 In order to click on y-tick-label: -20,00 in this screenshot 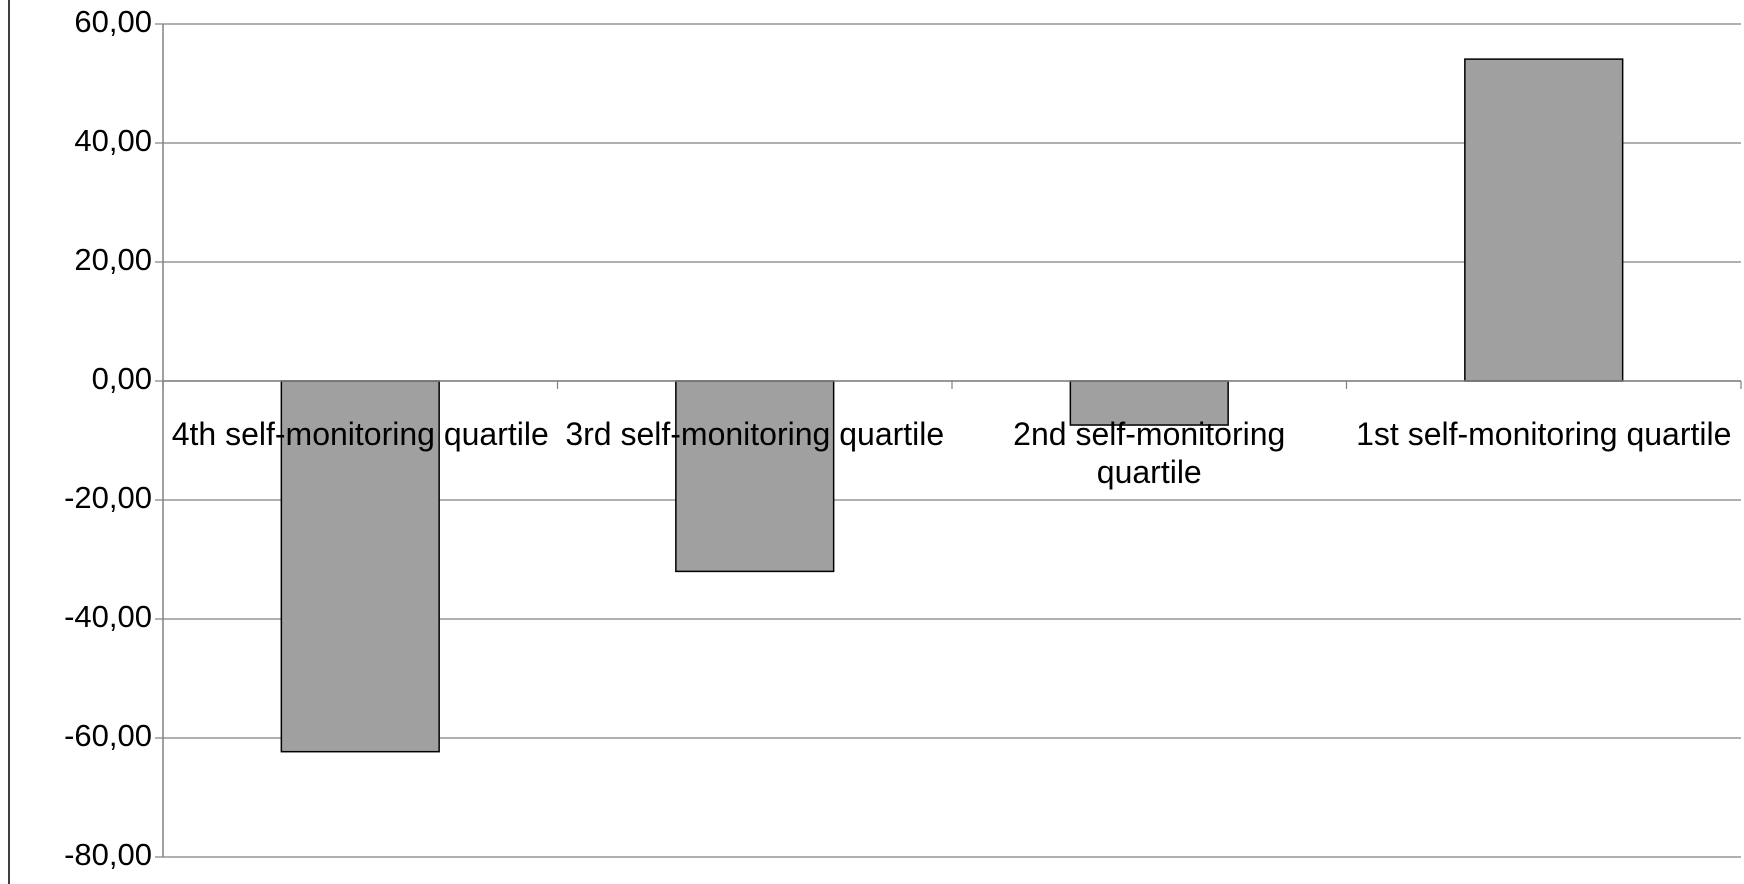, I will do `click(108, 497)`.